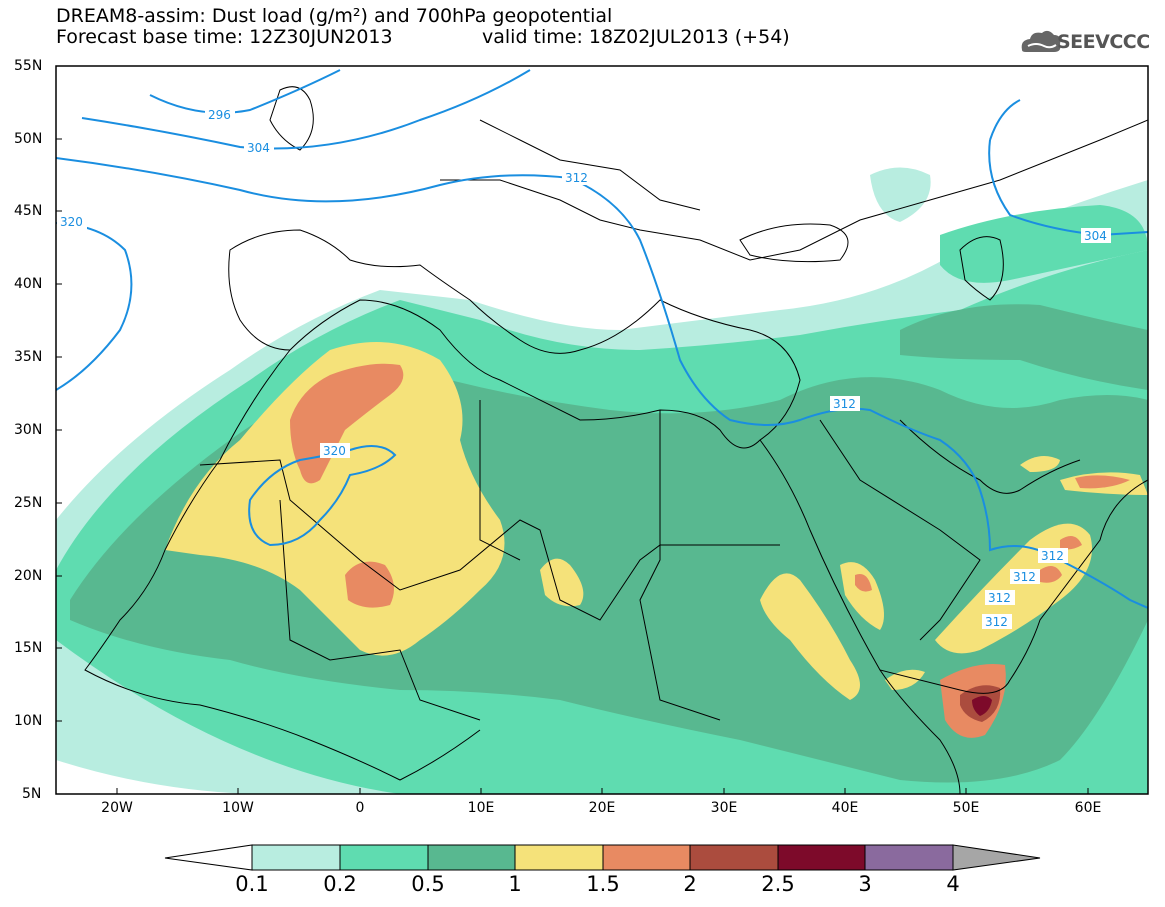 This screenshot has height=907, width=1165. What do you see at coordinates (1088, 808) in the screenshot?
I see `lon-label: 60E` at bounding box center [1088, 808].